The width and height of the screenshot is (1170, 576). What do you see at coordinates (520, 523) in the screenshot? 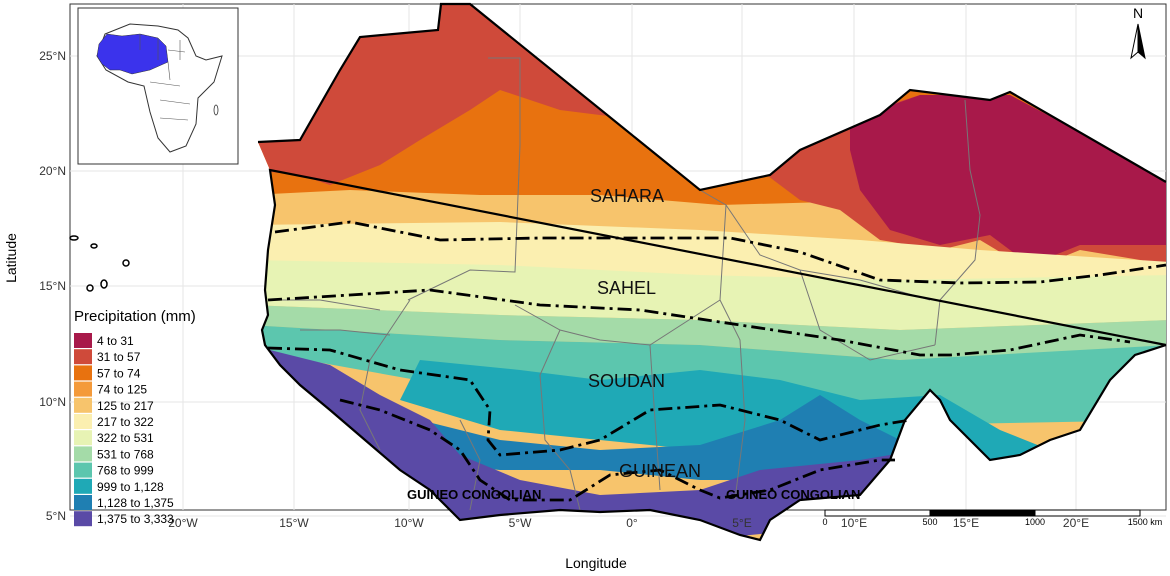
I see `svg-text: 5°W` at bounding box center [520, 523].